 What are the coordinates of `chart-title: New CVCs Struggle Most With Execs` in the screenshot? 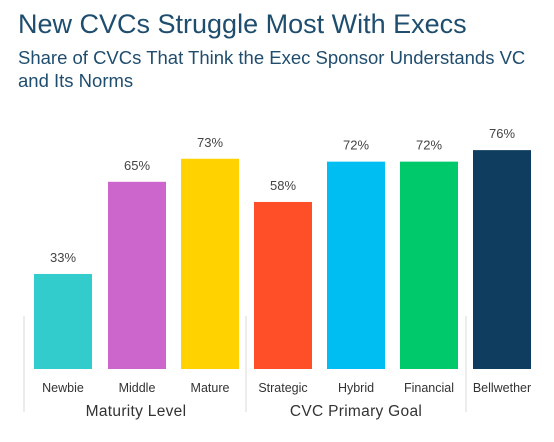 It's located at (242, 24).